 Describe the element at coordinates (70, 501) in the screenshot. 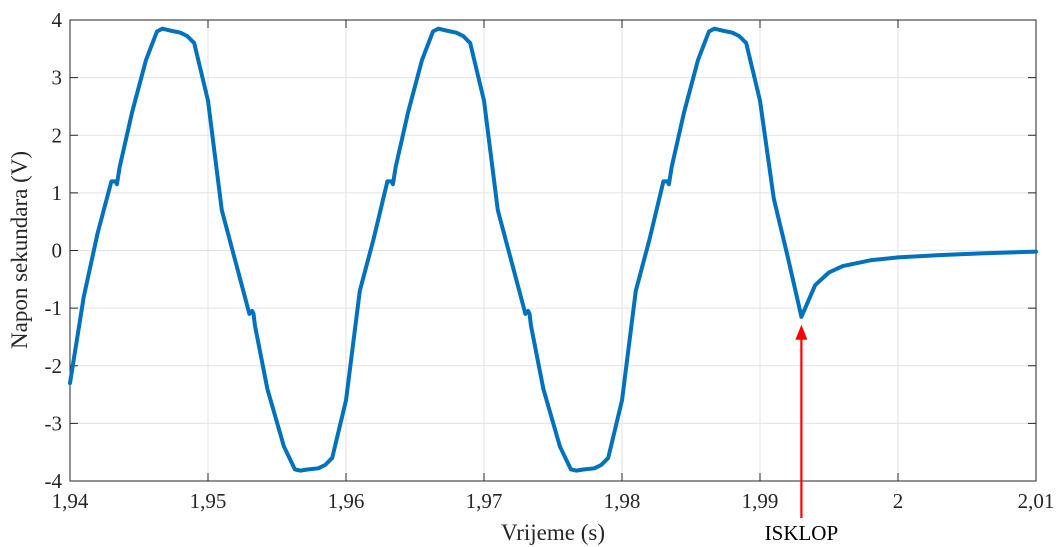

I see `x-tick-label: 1,94` at that location.